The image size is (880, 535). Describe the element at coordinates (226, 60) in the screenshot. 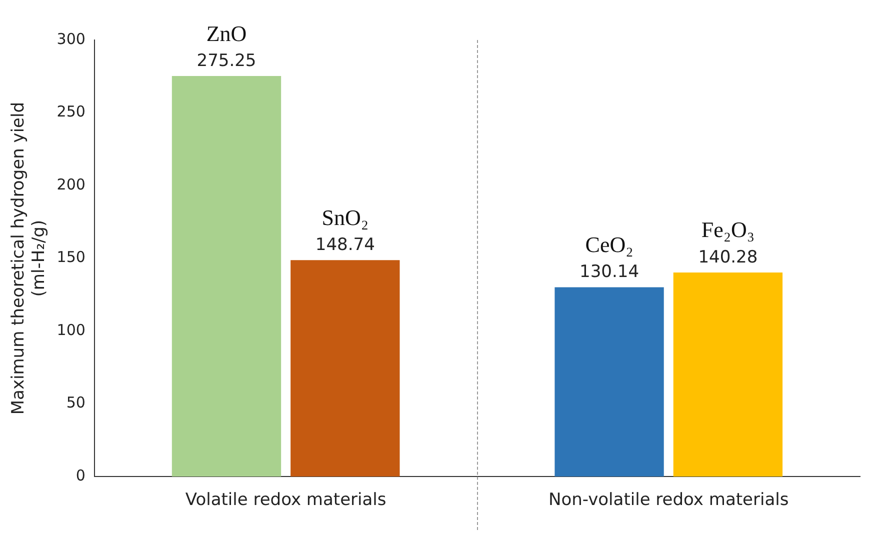

I see `data-label: 275.25` at that location.